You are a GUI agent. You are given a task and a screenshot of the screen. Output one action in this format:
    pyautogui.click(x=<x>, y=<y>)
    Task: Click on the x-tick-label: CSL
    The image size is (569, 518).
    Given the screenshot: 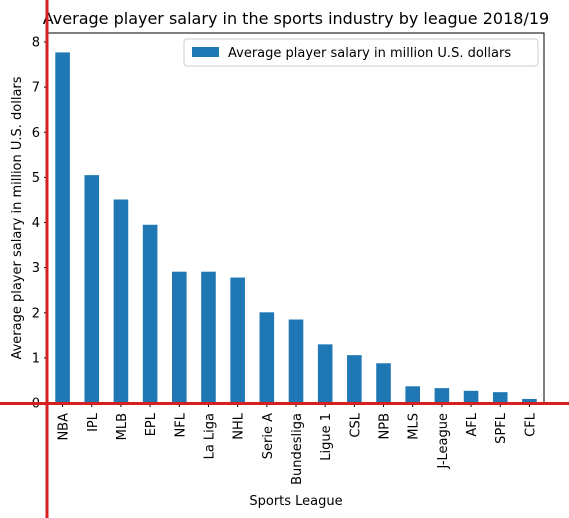 What is the action you would take?
    pyautogui.click(x=355, y=424)
    